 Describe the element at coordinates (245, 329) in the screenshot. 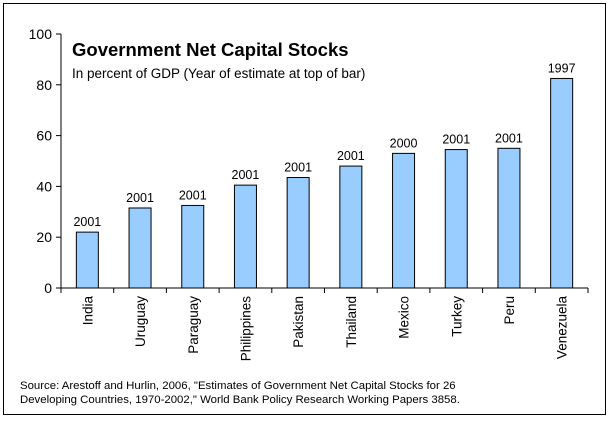

I see `x-category-label: Philippines` at that location.